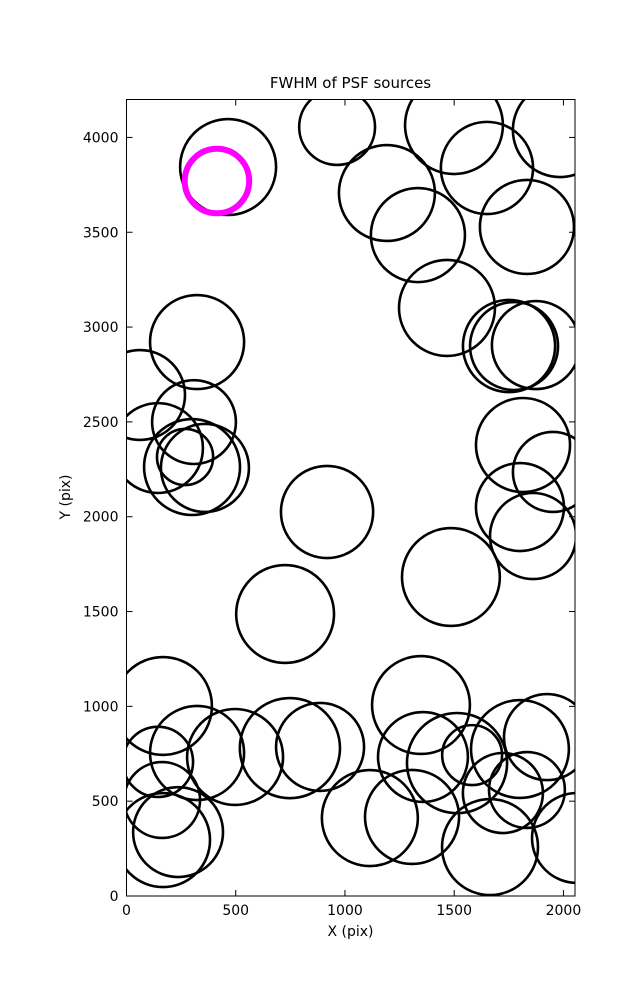 This screenshot has width=637, height=1000. Describe the element at coordinates (101, 138) in the screenshot. I see `y-tick-label: 4000` at that location.